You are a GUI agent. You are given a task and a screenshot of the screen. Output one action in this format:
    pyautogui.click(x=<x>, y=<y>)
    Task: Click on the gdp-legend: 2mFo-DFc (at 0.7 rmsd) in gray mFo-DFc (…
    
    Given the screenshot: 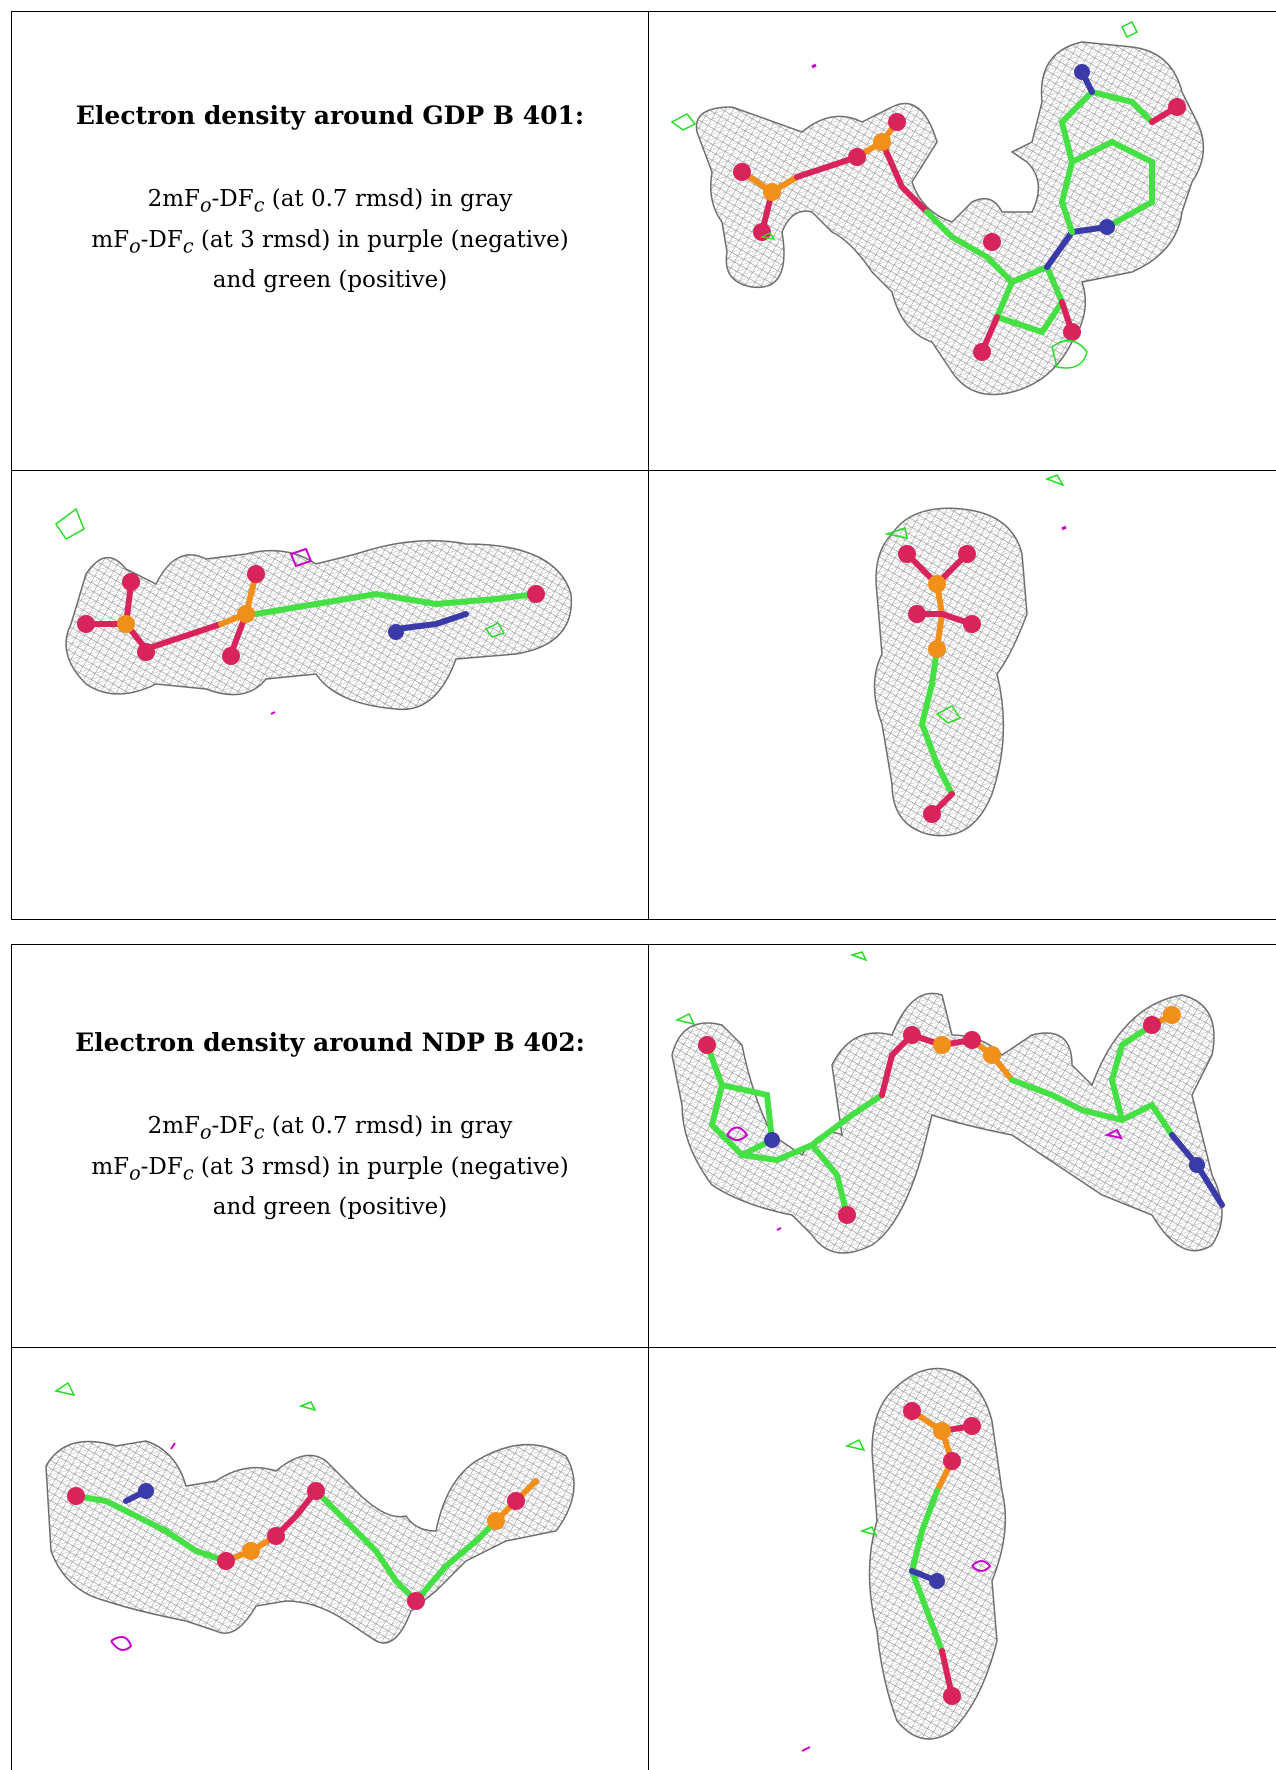 What is the action you would take?
    pyautogui.click(x=330, y=239)
    